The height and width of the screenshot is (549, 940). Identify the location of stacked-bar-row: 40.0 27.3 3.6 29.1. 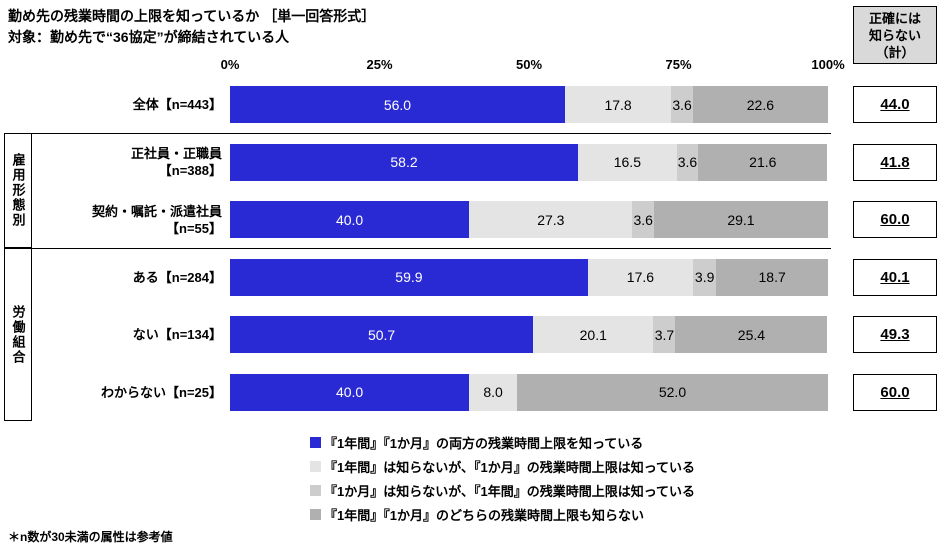
(529, 219).